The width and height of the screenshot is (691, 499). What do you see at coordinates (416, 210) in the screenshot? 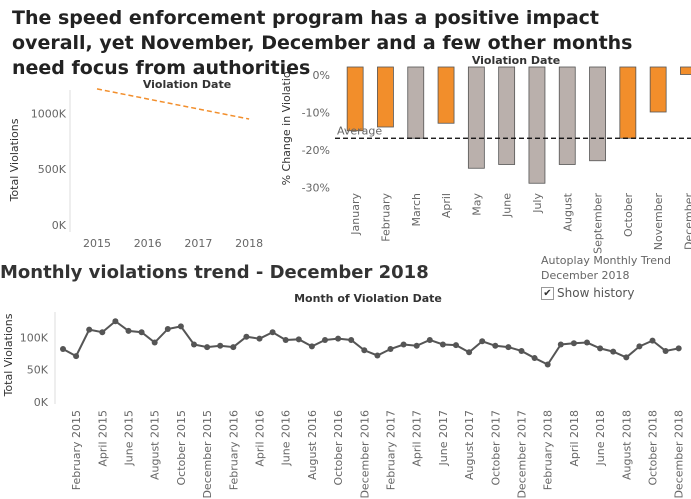
I see `x-tick-label: March` at bounding box center [416, 210].